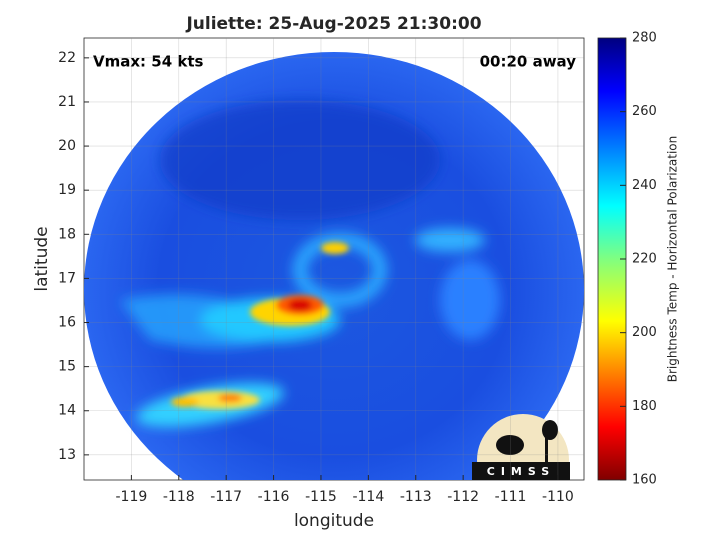 This screenshot has height=540, width=720. What do you see at coordinates (644, 259) in the screenshot?
I see `colorbar-tick-label: 220` at bounding box center [644, 259].